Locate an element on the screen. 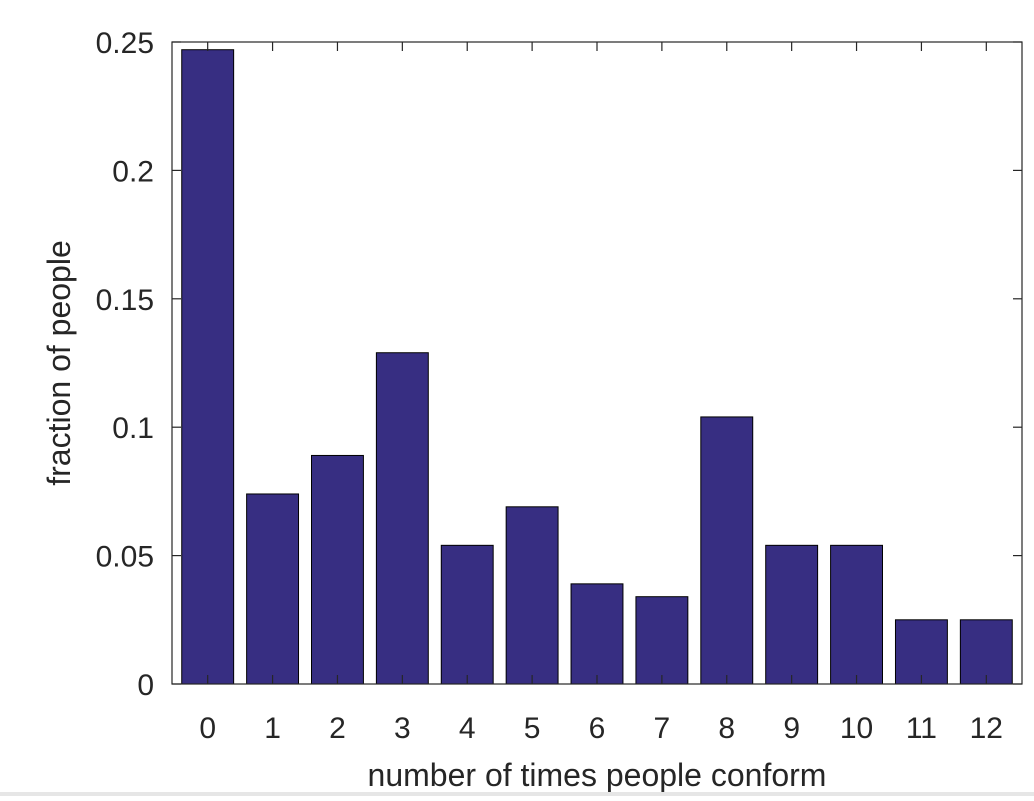  x-tick-label: 7 is located at coordinates (662, 728).